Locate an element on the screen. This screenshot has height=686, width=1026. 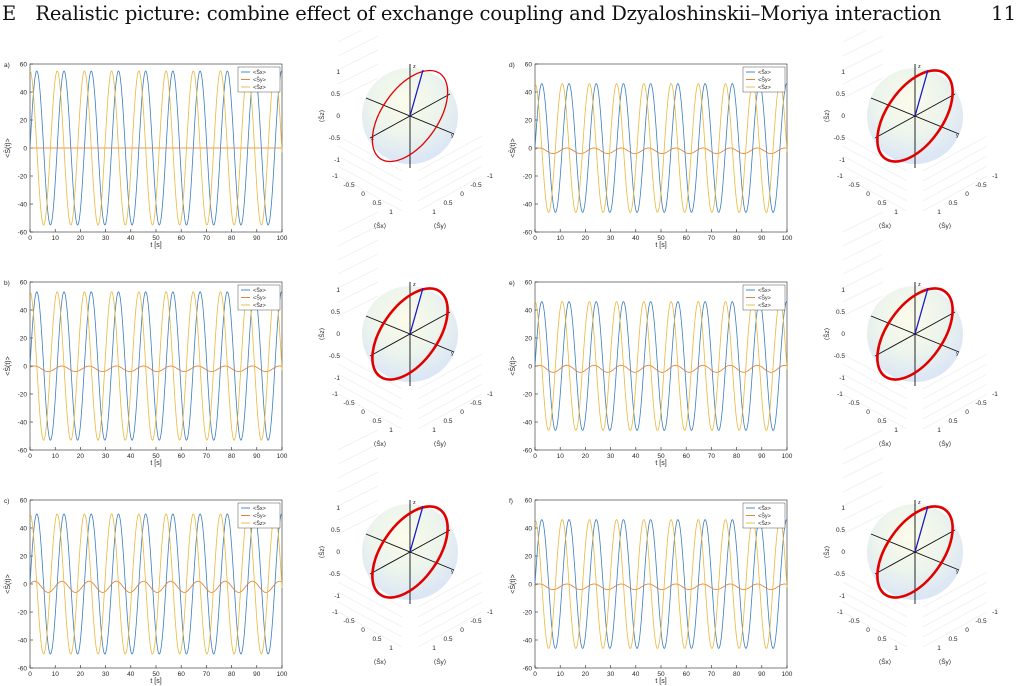
x-tick-label: 50 is located at coordinates (661, 238).